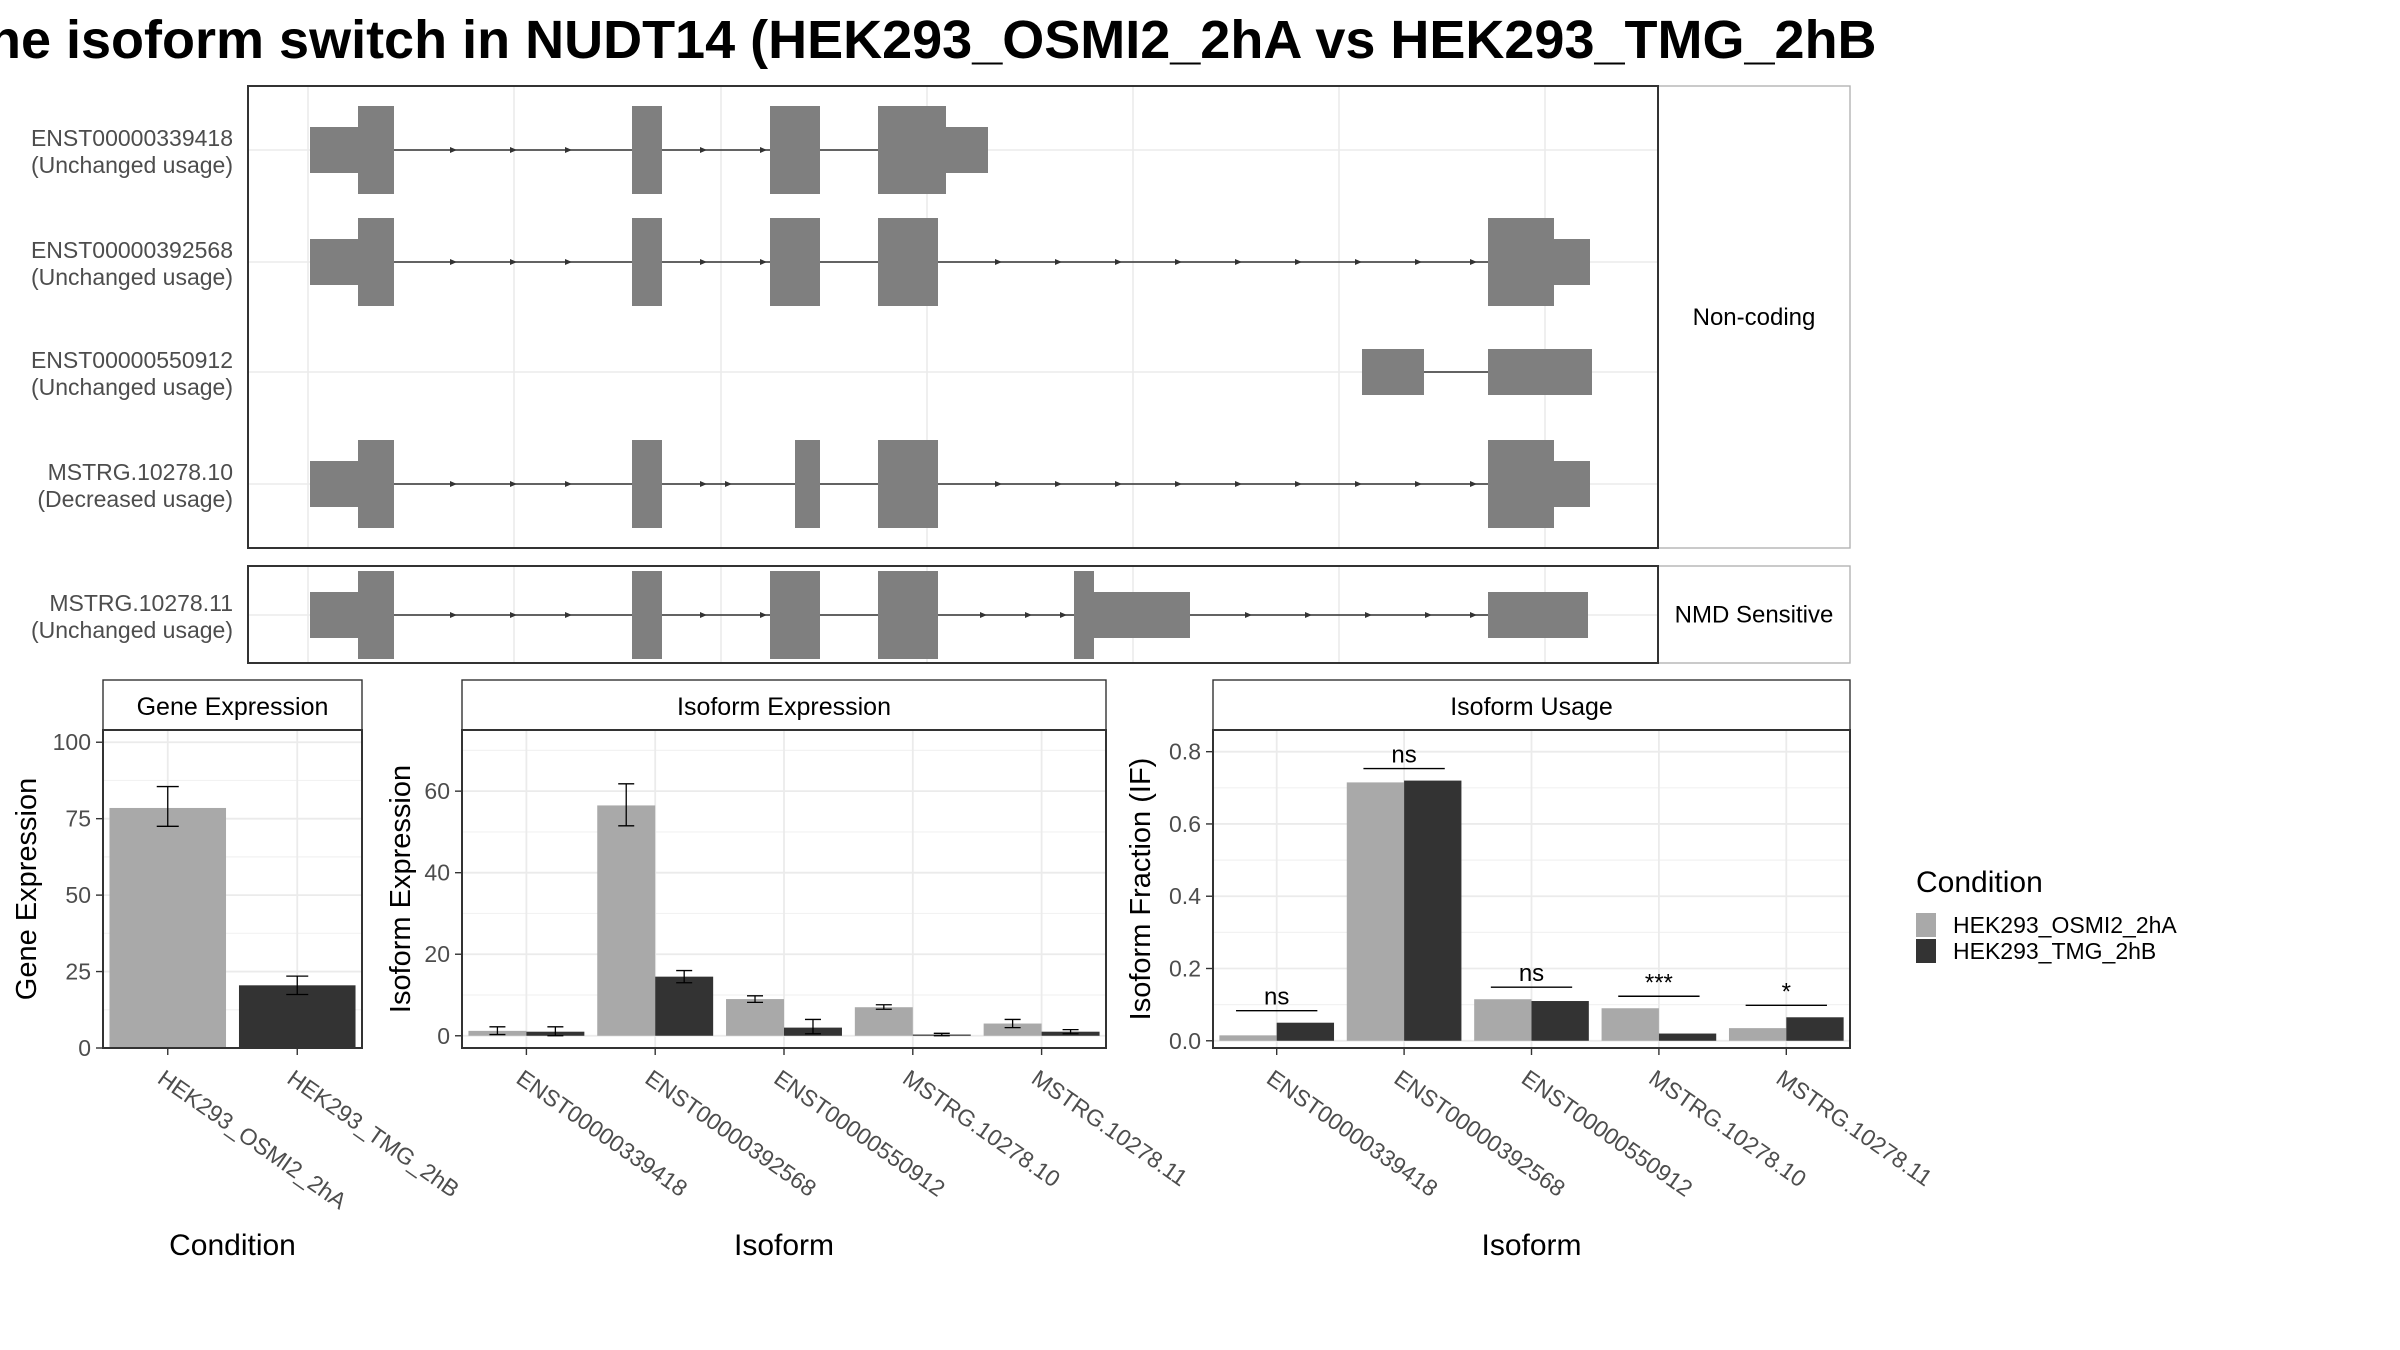 This screenshot has width=2400, height=1350. Describe the element at coordinates (132, 250) in the screenshot. I see `transcript-id-label: ENST00000392568` at that location.